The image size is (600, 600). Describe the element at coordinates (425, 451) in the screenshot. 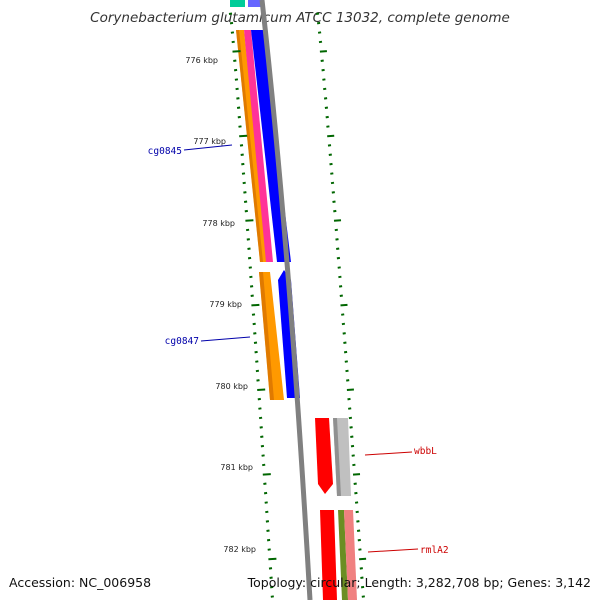

I see `gene-label-wbbL: wbbL` at that location.